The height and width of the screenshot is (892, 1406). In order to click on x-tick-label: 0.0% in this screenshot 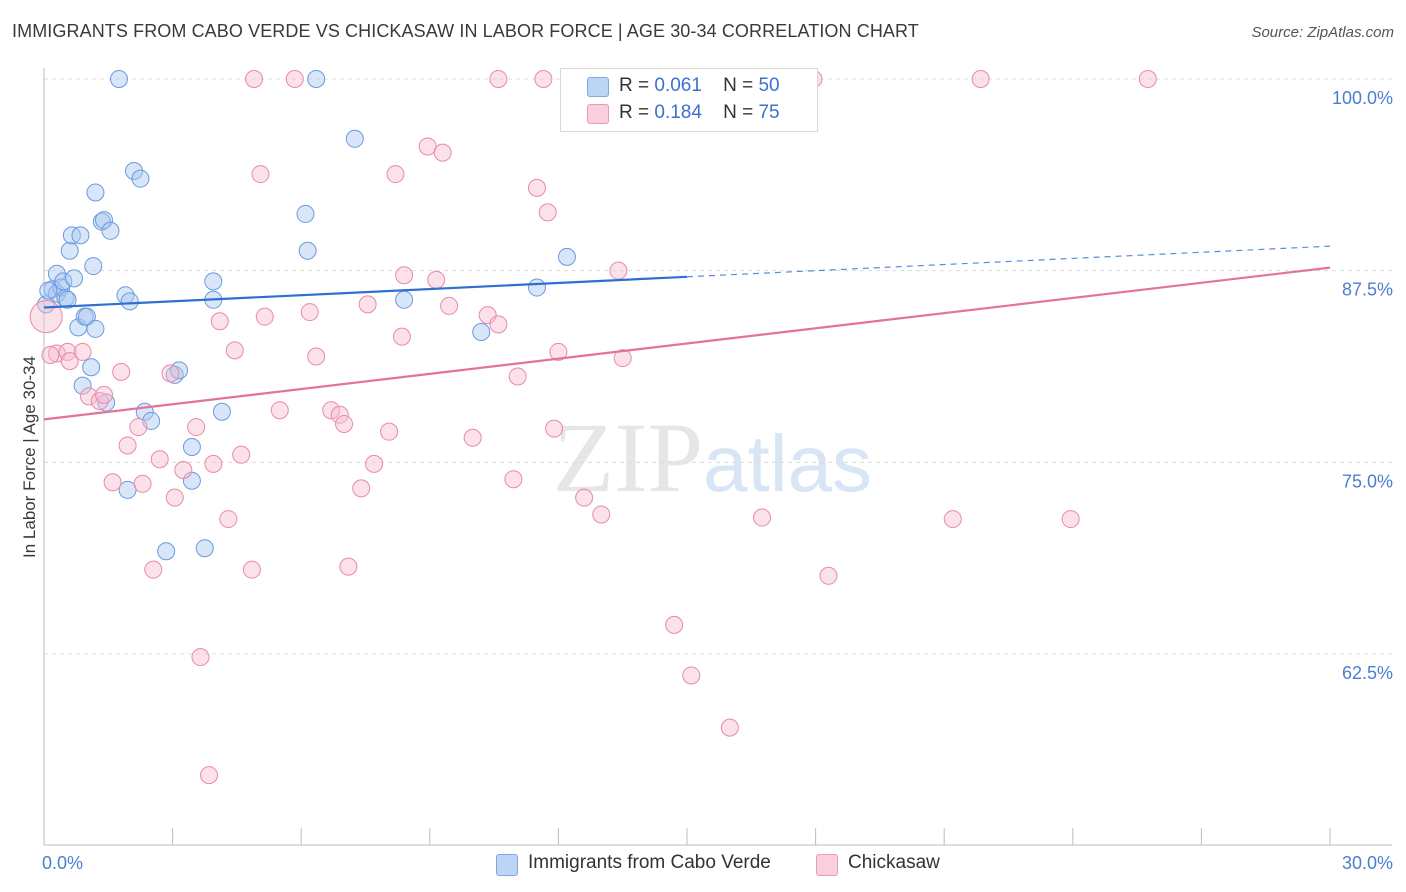, I will do `click(62, 863)`.